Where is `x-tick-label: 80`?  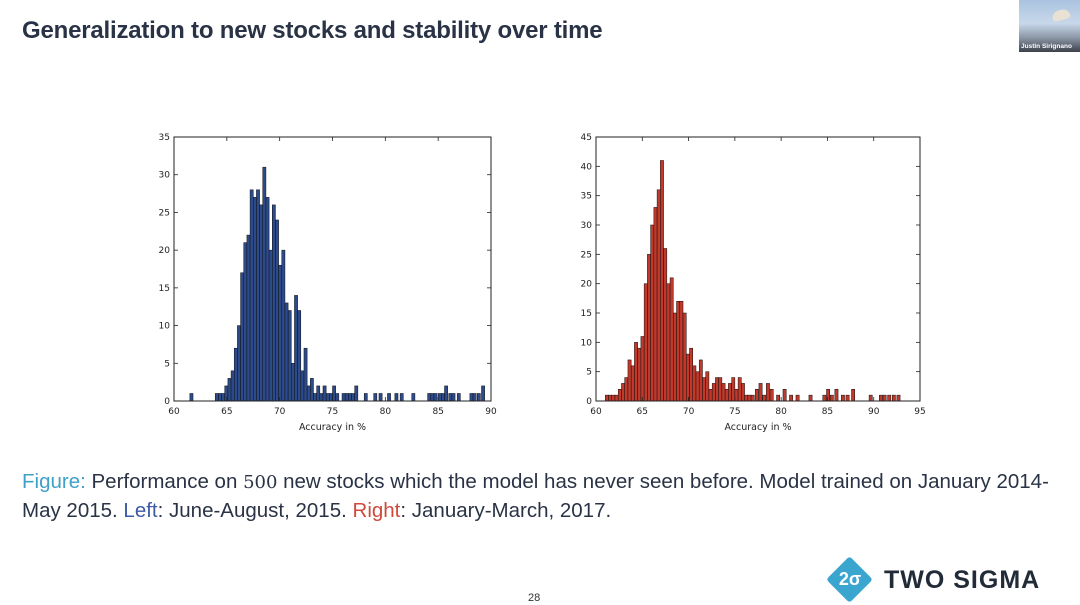 x-tick-label: 80 is located at coordinates (386, 412).